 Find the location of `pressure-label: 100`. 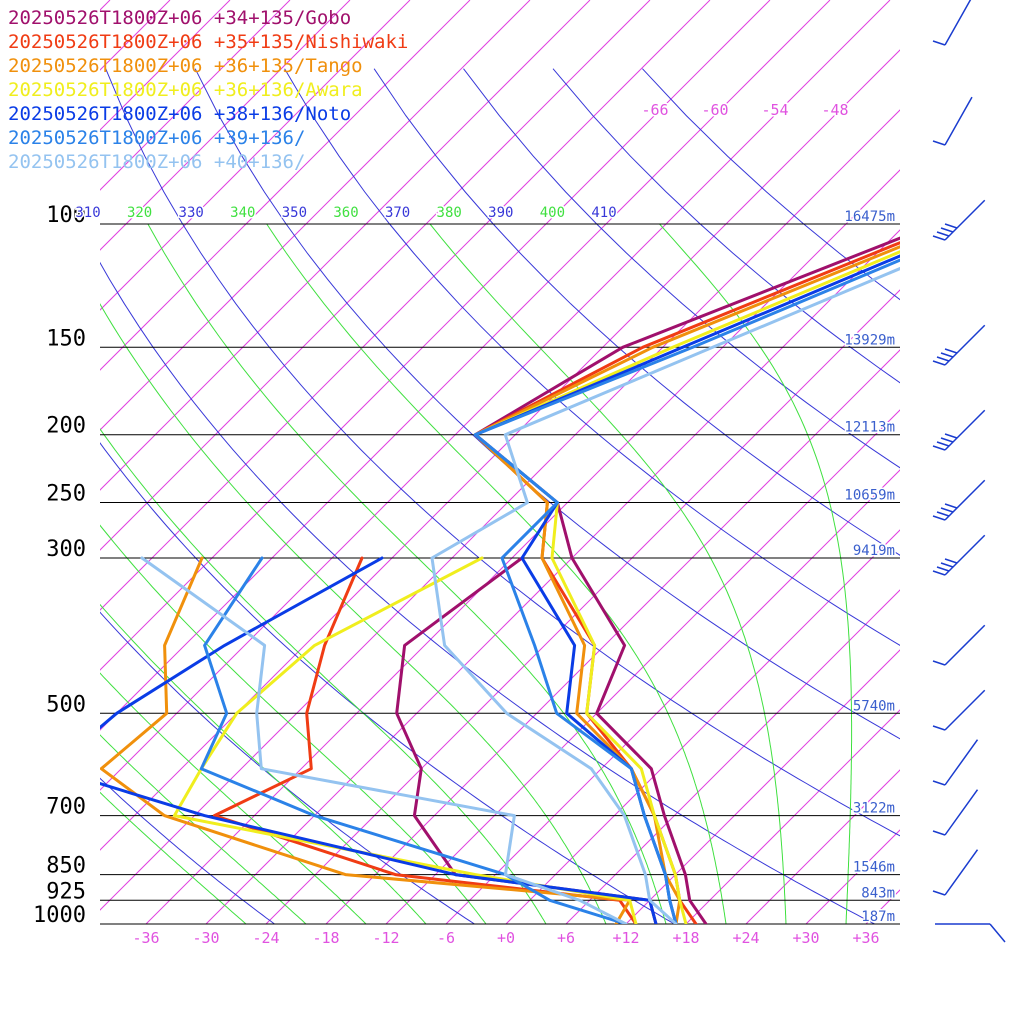

pressure-label: 100 is located at coordinates (66, 215).